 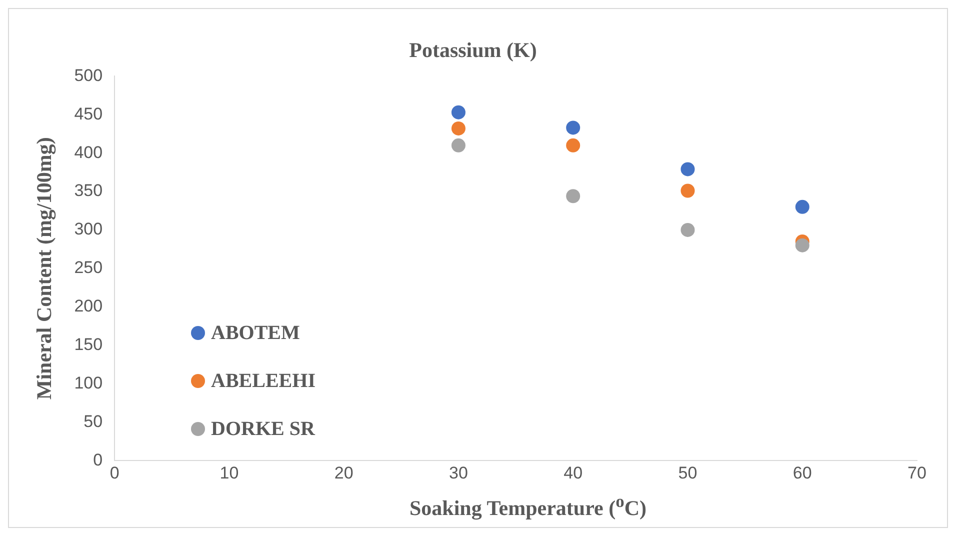 What do you see at coordinates (88, 268) in the screenshot?
I see `y-tick-label: 250` at bounding box center [88, 268].